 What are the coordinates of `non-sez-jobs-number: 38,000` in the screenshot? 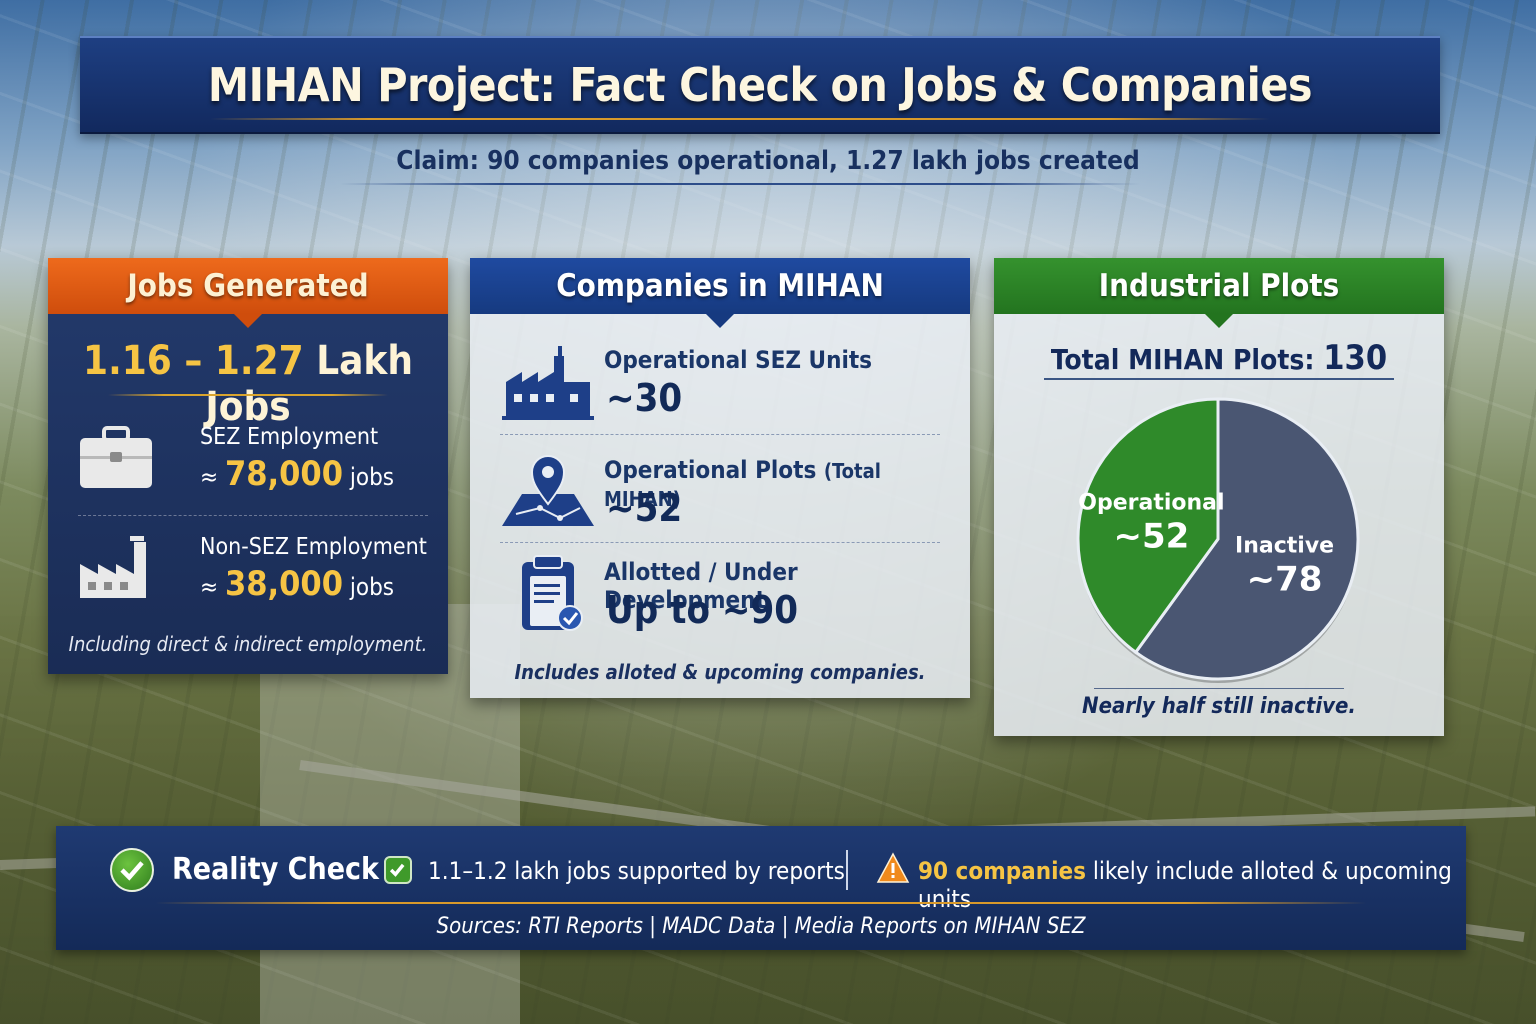 It's located at (283, 584).